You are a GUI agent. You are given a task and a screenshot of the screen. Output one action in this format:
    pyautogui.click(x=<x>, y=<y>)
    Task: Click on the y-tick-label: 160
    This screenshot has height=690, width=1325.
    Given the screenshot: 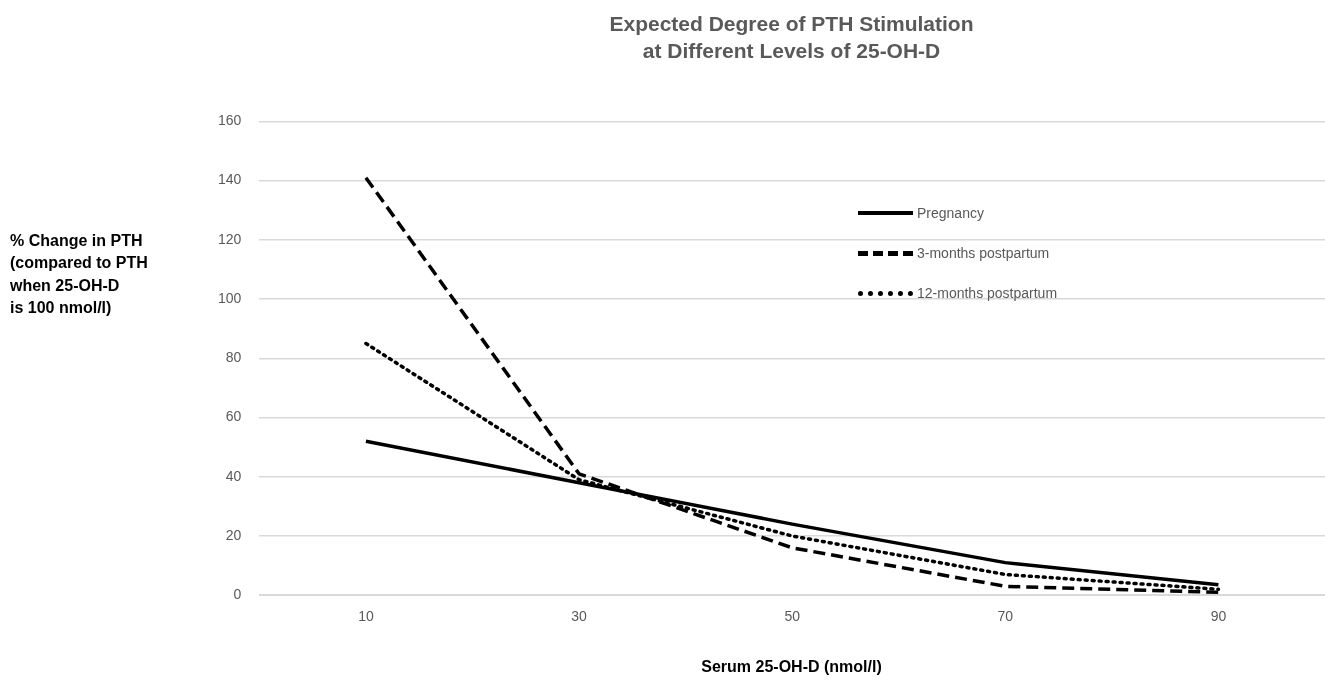 What is the action you would take?
    pyautogui.click(x=230, y=120)
    